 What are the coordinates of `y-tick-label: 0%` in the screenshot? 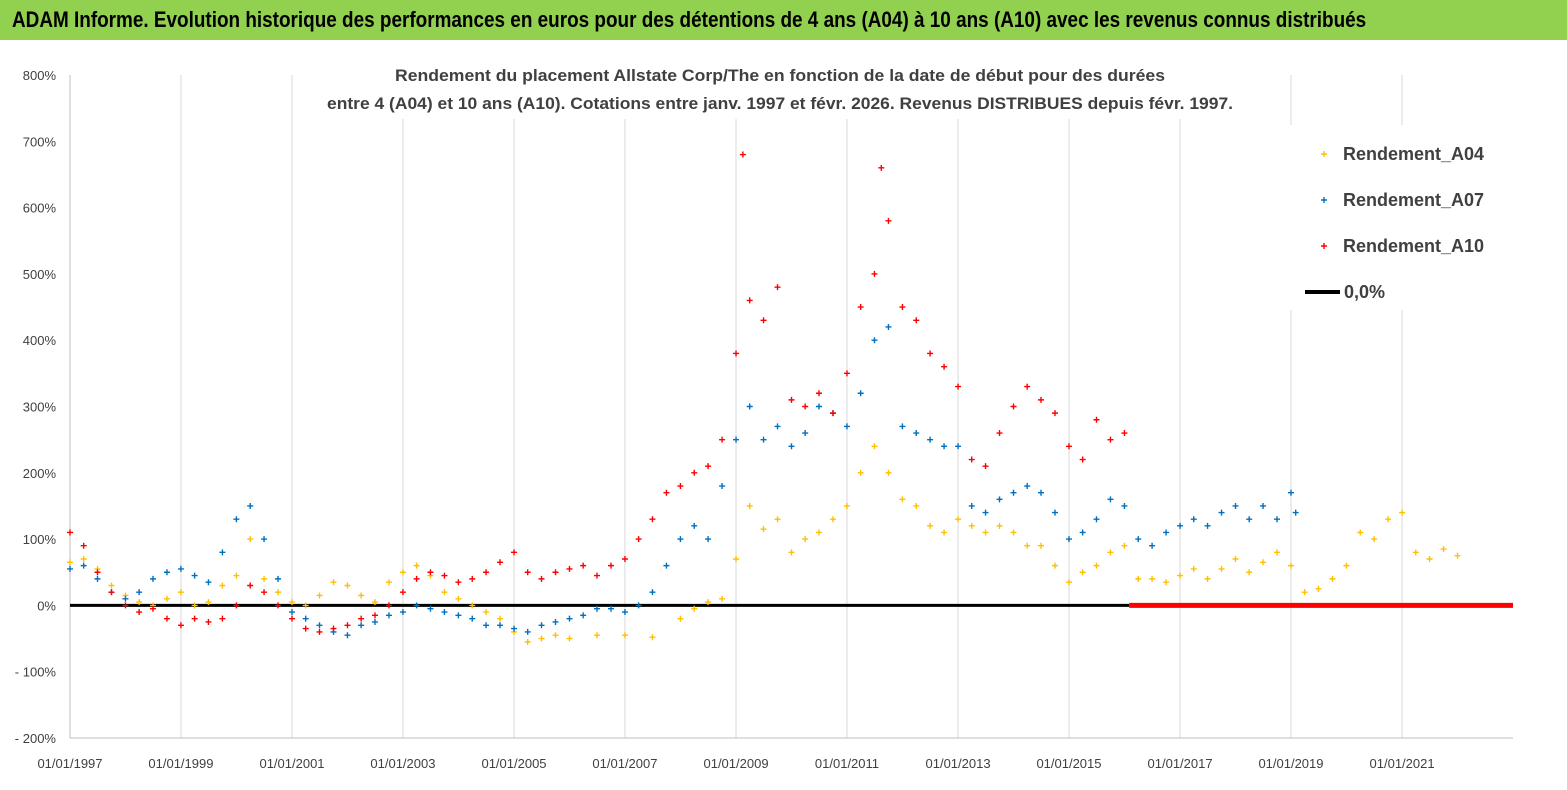 It's located at (46, 605).